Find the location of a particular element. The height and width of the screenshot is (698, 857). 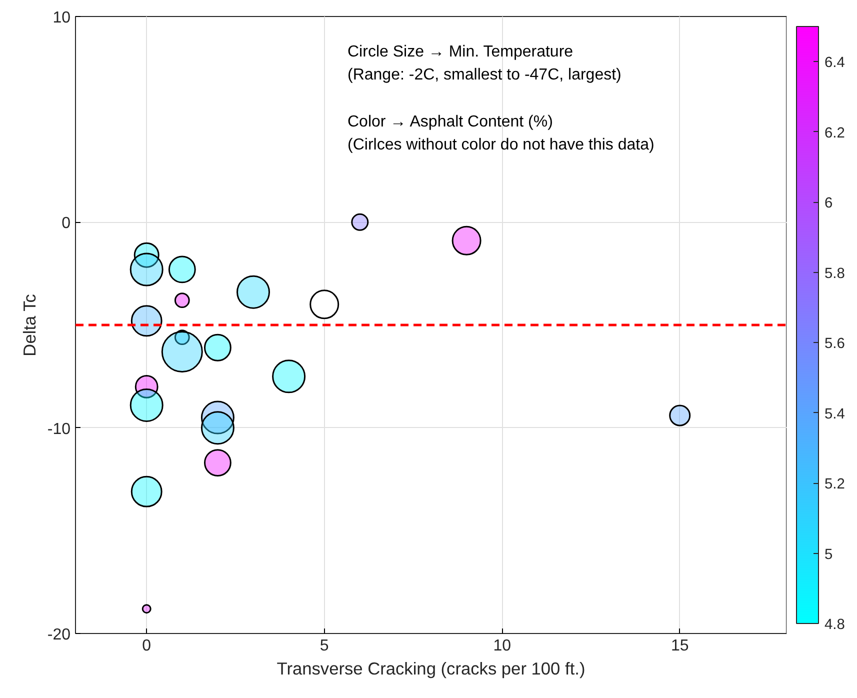

color-bar-label: 5.2 is located at coordinates (834, 484).